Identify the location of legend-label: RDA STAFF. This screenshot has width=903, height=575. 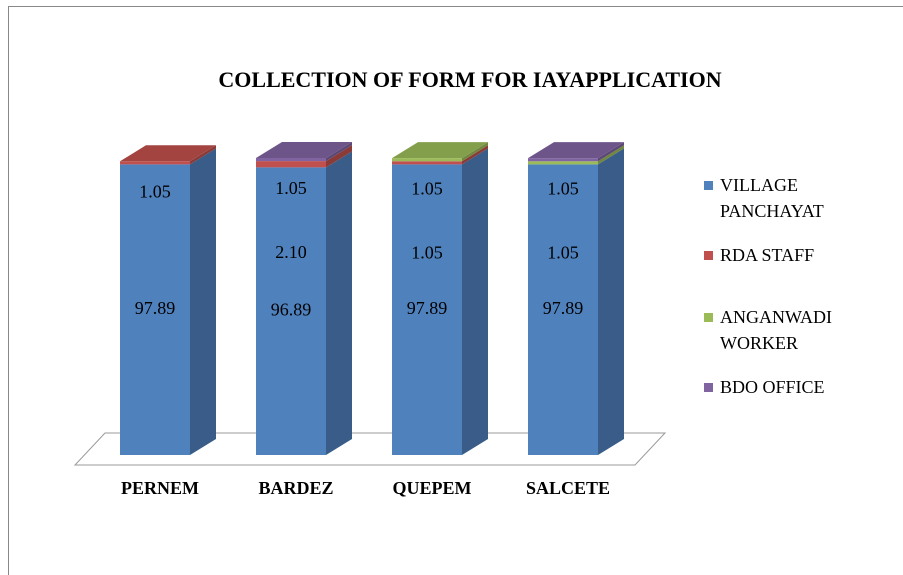
(767, 255).